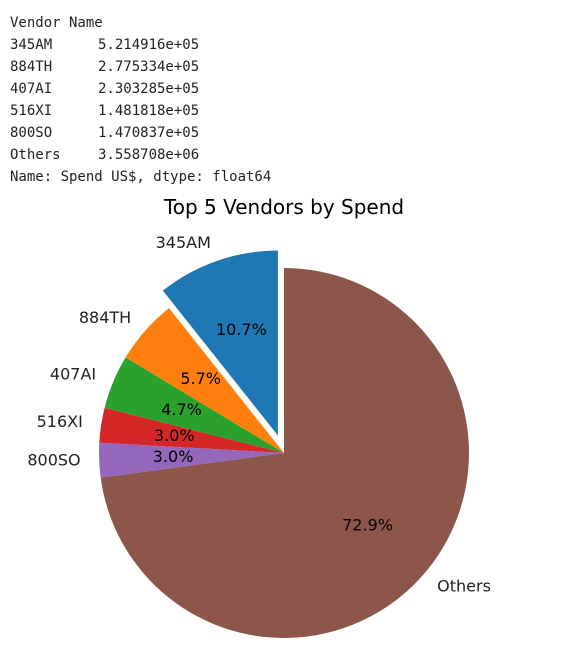 Image resolution: width=573 pixels, height=665 pixels. I want to click on series-header: Vendor Name, so click(56, 23).